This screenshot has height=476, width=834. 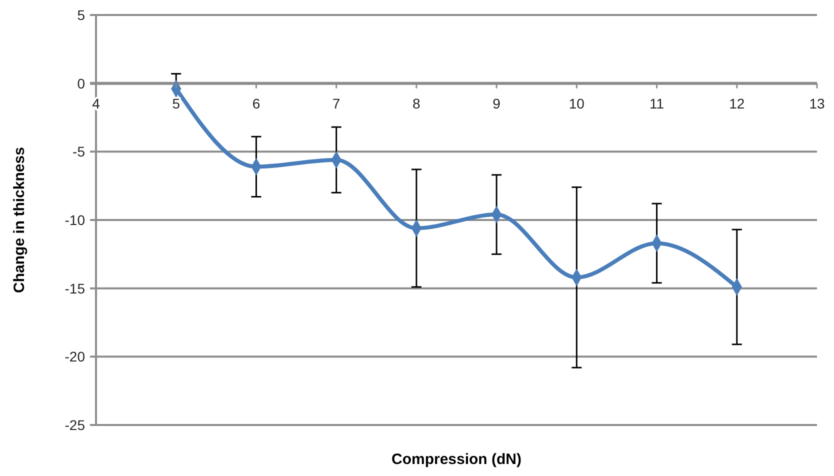 What do you see at coordinates (657, 103) in the screenshot?
I see `x-tick-label: 11` at bounding box center [657, 103].